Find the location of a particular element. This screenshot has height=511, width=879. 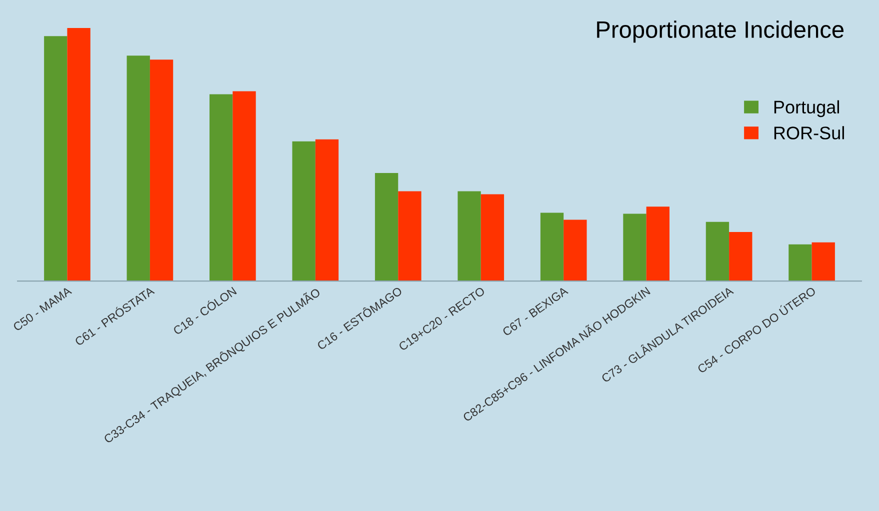

chart-title: Proportionate Incidence is located at coordinates (720, 31).